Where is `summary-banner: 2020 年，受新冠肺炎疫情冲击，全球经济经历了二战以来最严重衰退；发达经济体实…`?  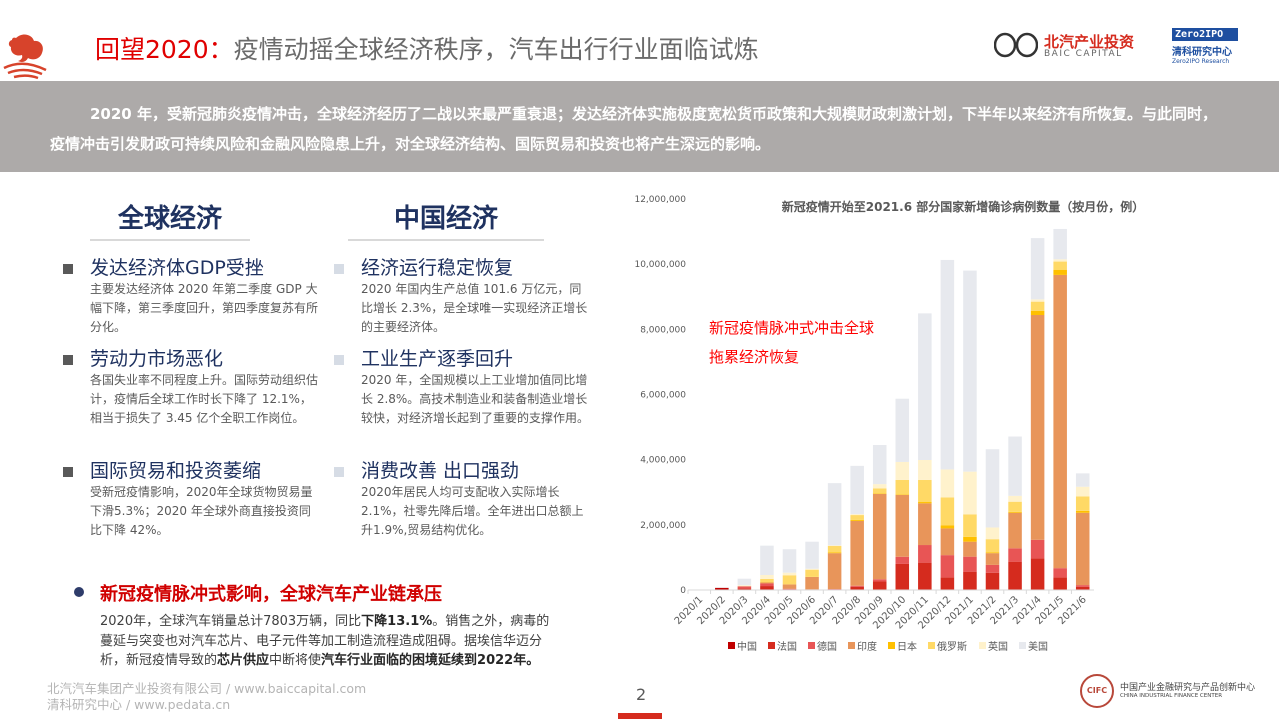
summary-banner: 2020 年，受新冠肺炎疫情冲击，全球经济经历了二战以来最严重衰退；发达经济体实… is located at coordinates (639, 126).